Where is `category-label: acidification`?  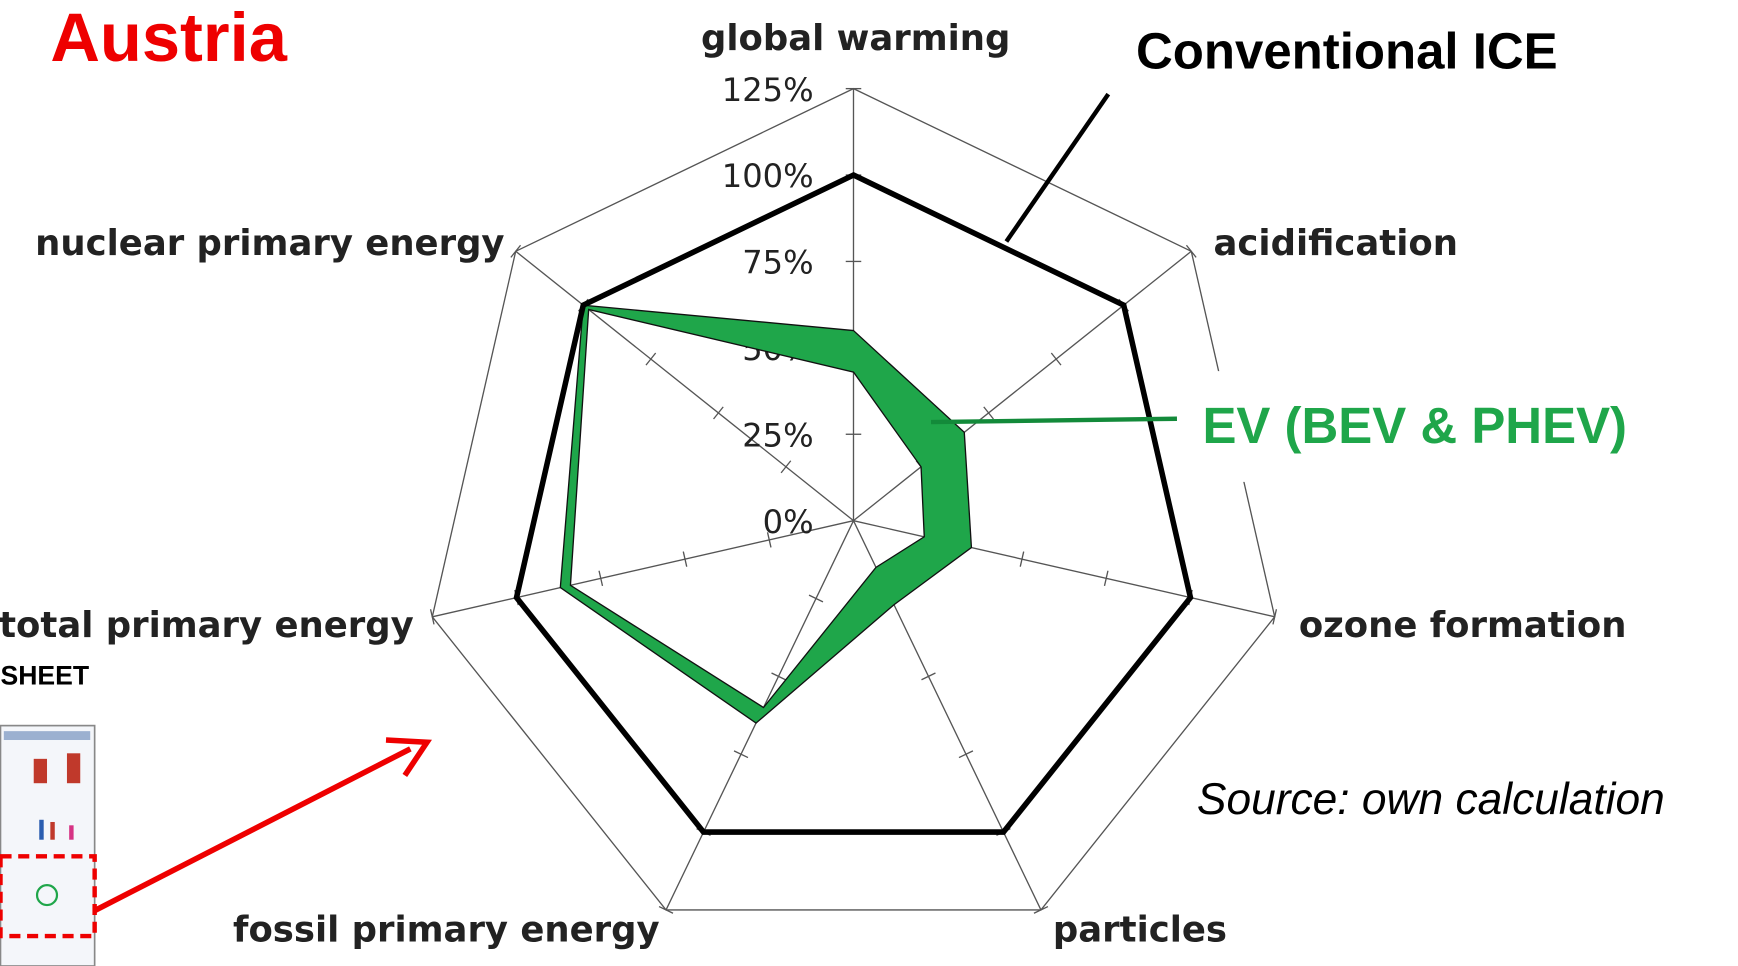
category-label: acidification is located at coordinates (1336, 243).